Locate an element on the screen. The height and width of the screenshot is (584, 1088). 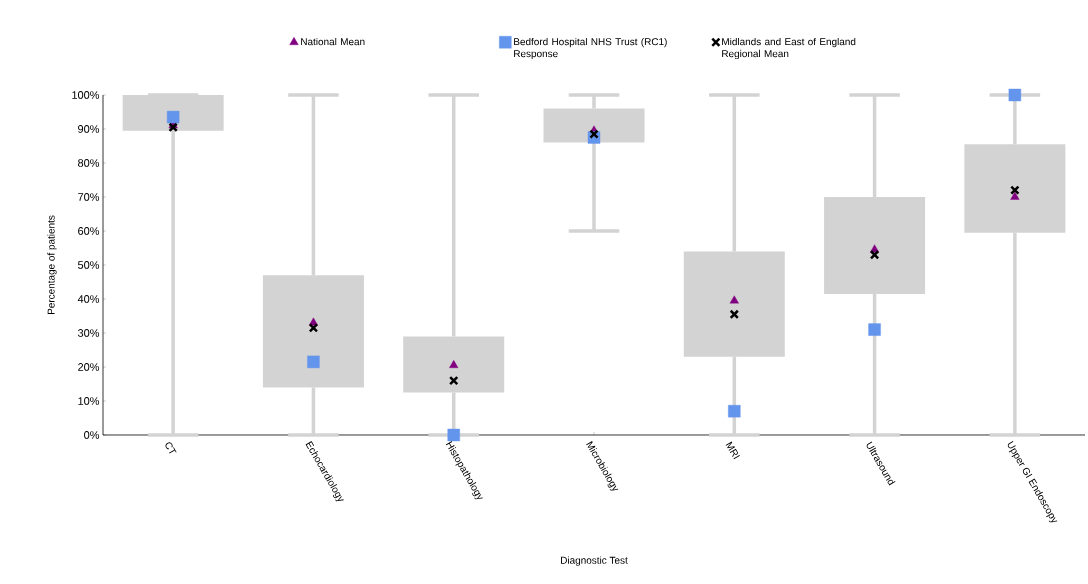
legend-label: Bedford Hospital NHS Trust (RC1) Response is located at coordinates (590, 48).